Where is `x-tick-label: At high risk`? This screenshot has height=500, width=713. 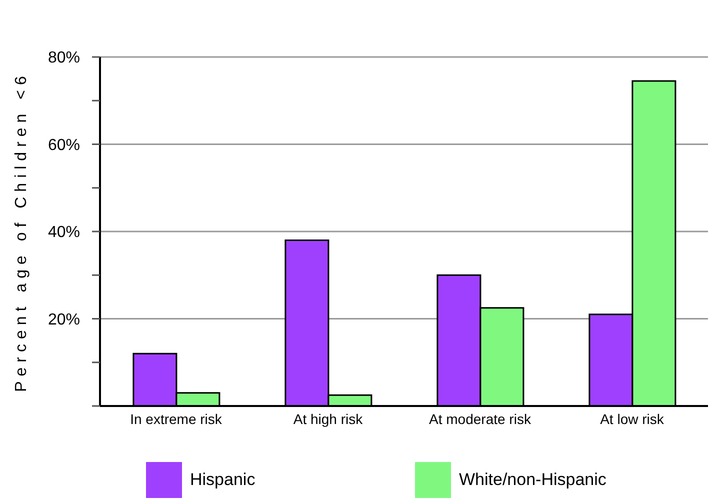 x-tick-label: At high risk is located at coordinates (328, 418).